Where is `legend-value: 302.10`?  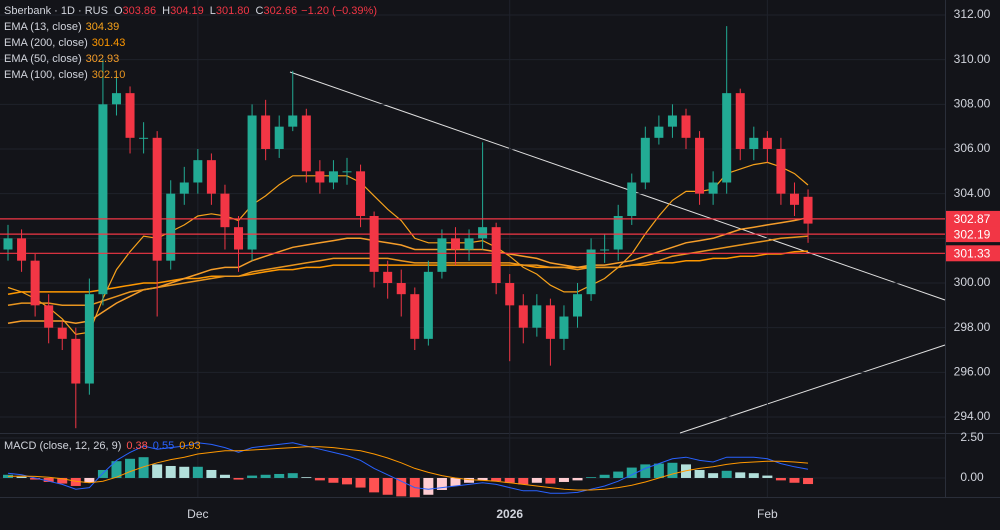
legend-value: 302.10 is located at coordinates (108, 75).